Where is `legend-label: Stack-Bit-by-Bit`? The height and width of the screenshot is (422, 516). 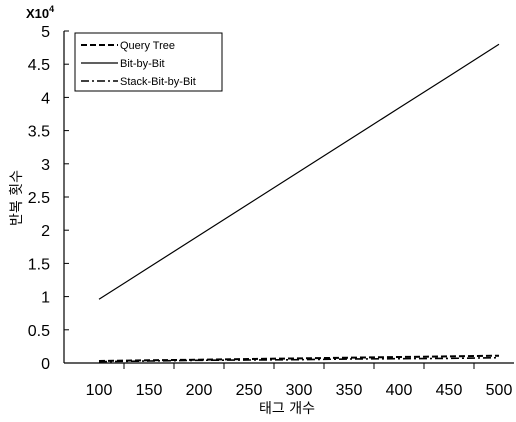
legend-label: Stack-Bit-by-Bit is located at coordinates (158, 82).